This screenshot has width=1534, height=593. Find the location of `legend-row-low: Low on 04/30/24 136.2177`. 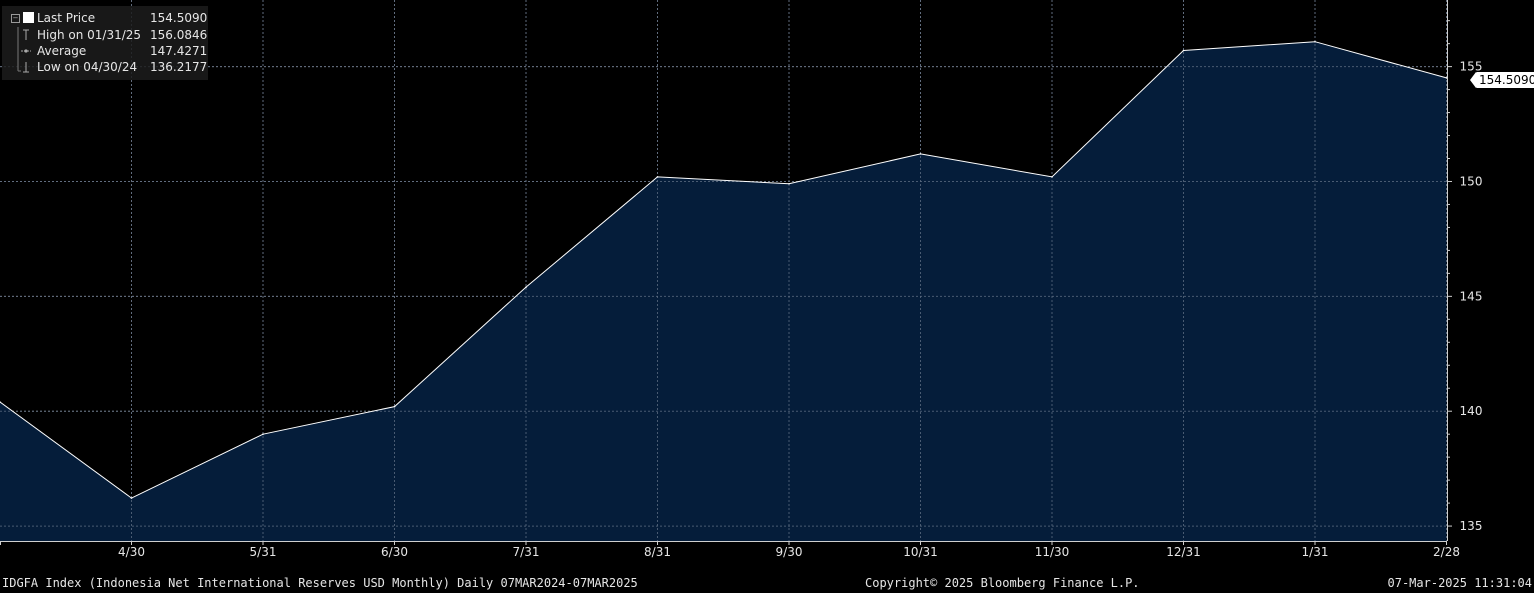

legend-row-low: Low on 04/30/24 136.2177 is located at coordinates (105, 67).